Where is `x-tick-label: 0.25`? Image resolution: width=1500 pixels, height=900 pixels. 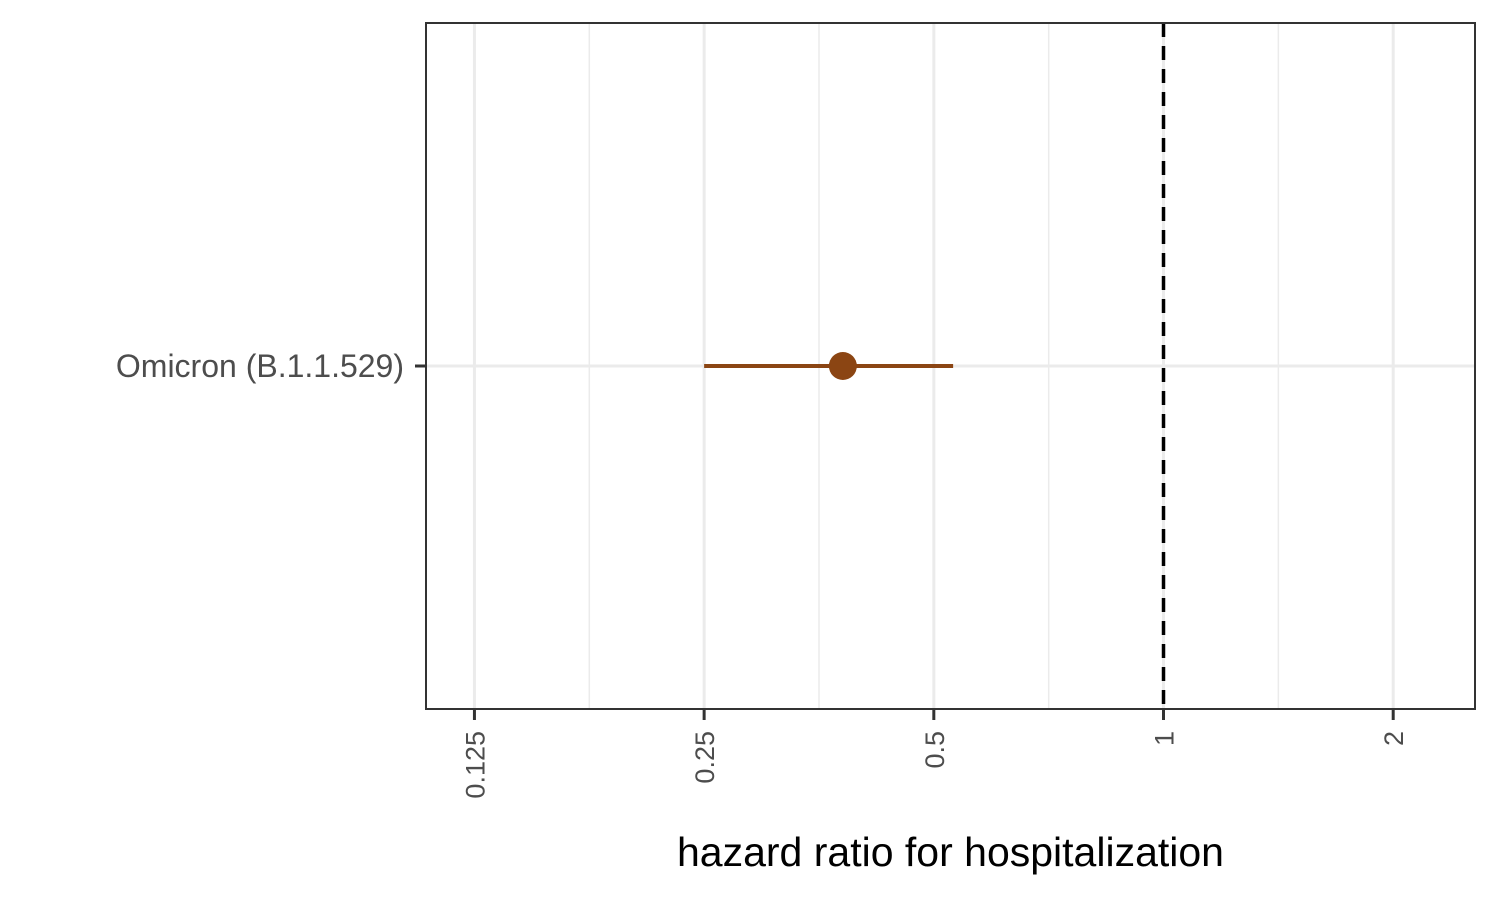
x-tick-label: 0.25 is located at coordinates (705, 757).